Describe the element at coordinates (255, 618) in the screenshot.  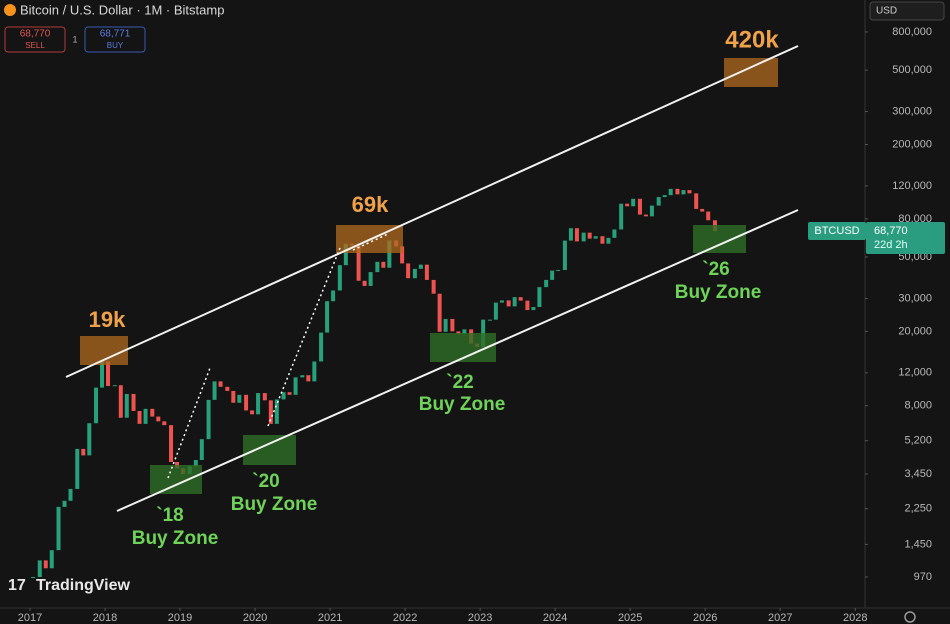
I see `x-tick-label: 2020` at that location.